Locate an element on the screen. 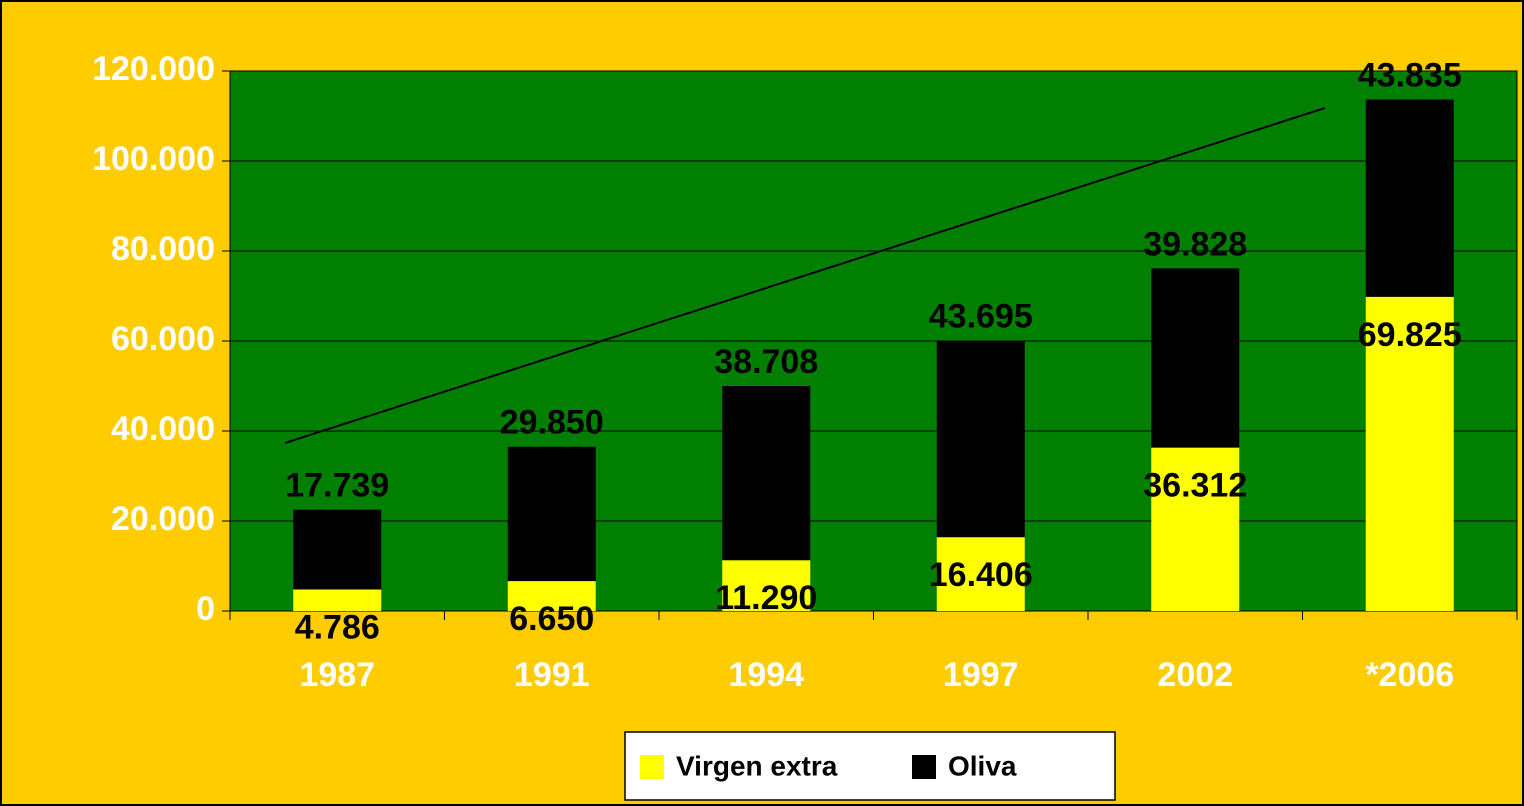 Image resolution: width=1524 pixels, height=806 pixels. data-label: 29.850 is located at coordinates (552, 423).